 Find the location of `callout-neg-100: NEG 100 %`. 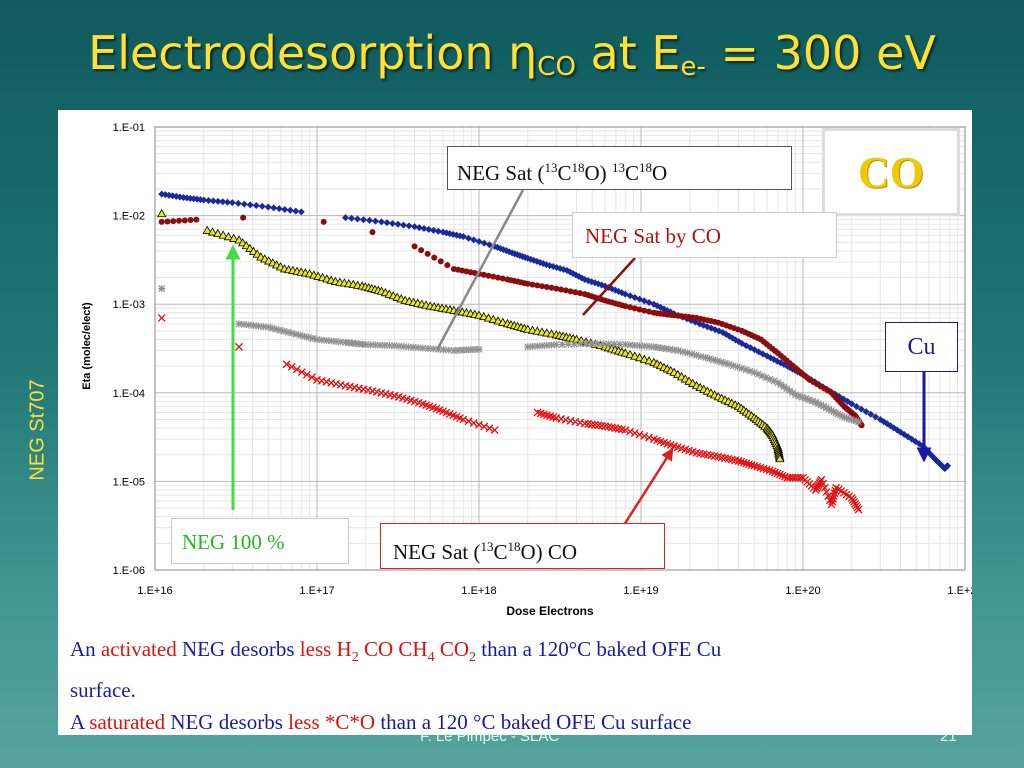

callout-neg-100: NEG 100 % is located at coordinates (260, 541).